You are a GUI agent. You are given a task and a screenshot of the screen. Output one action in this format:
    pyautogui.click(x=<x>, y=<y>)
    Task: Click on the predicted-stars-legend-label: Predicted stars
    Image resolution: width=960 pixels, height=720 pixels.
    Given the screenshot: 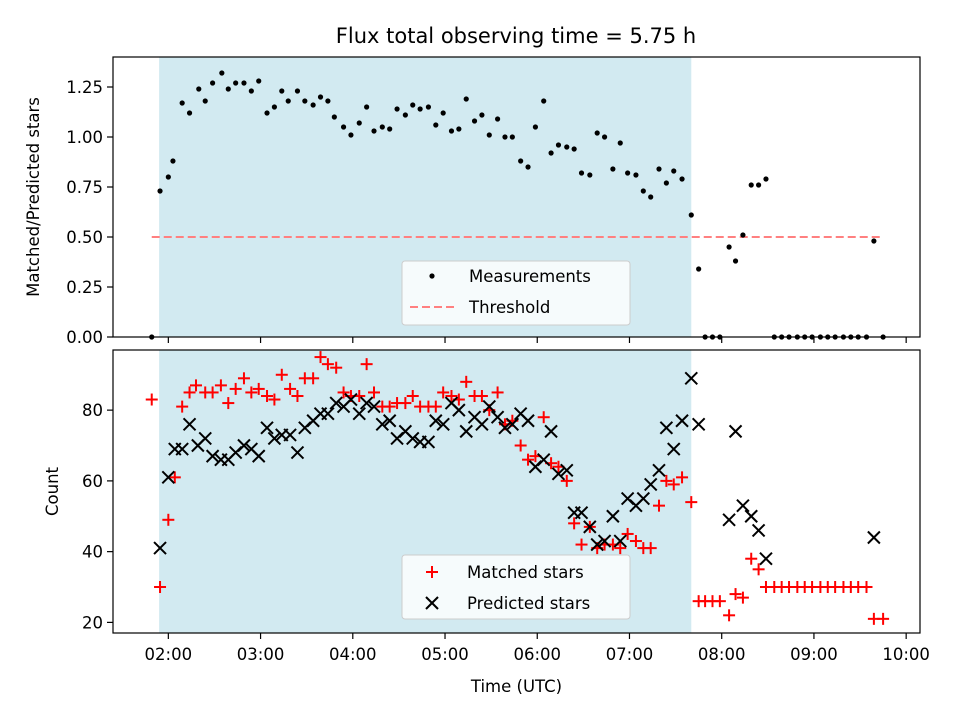 What is the action you would take?
    pyautogui.click(x=528, y=603)
    